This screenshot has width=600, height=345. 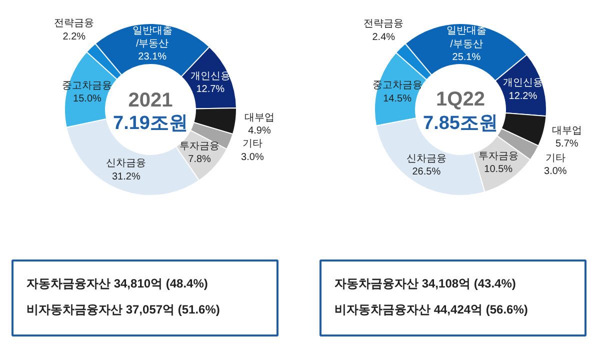 What do you see at coordinates (498, 170) in the screenshot?
I see `data-label: 10.5%` at bounding box center [498, 170].